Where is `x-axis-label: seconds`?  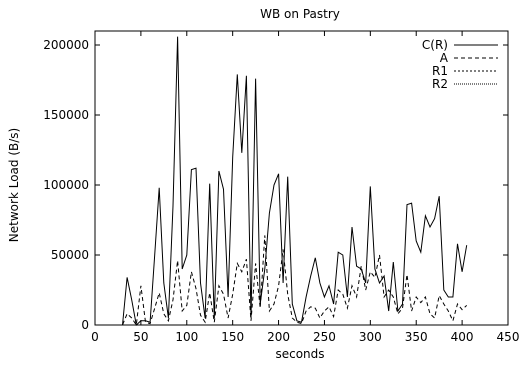
x-axis-label: seconds is located at coordinates (299, 354).